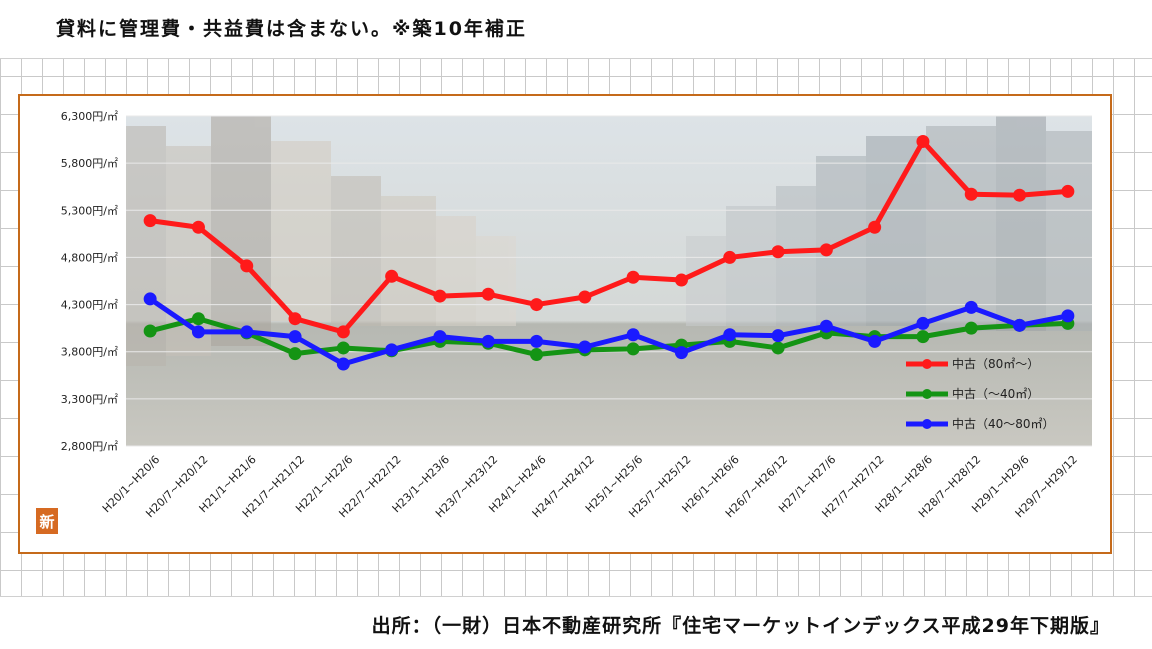  What do you see at coordinates (576, 29) in the screenshot?
I see `top-note-band: 貸料に管理費・共益費は含まない。※築10年補正` at bounding box center [576, 29].